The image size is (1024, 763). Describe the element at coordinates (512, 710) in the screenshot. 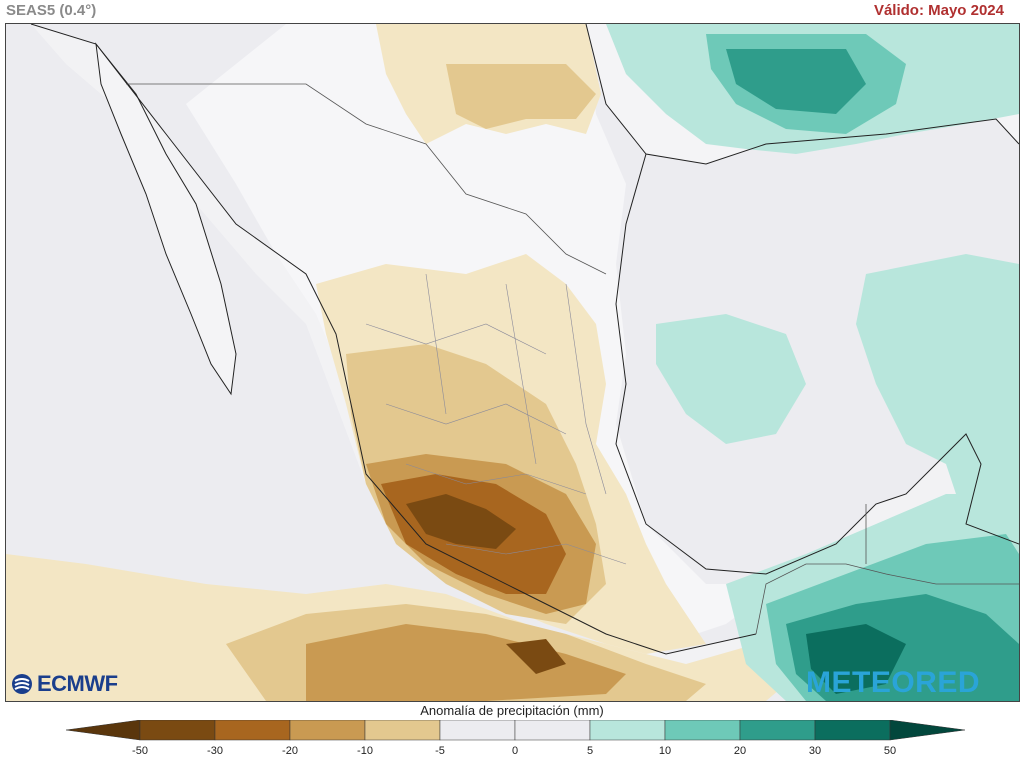

I see `legend-title: Anomalía de precipitación (mm)` at that location.